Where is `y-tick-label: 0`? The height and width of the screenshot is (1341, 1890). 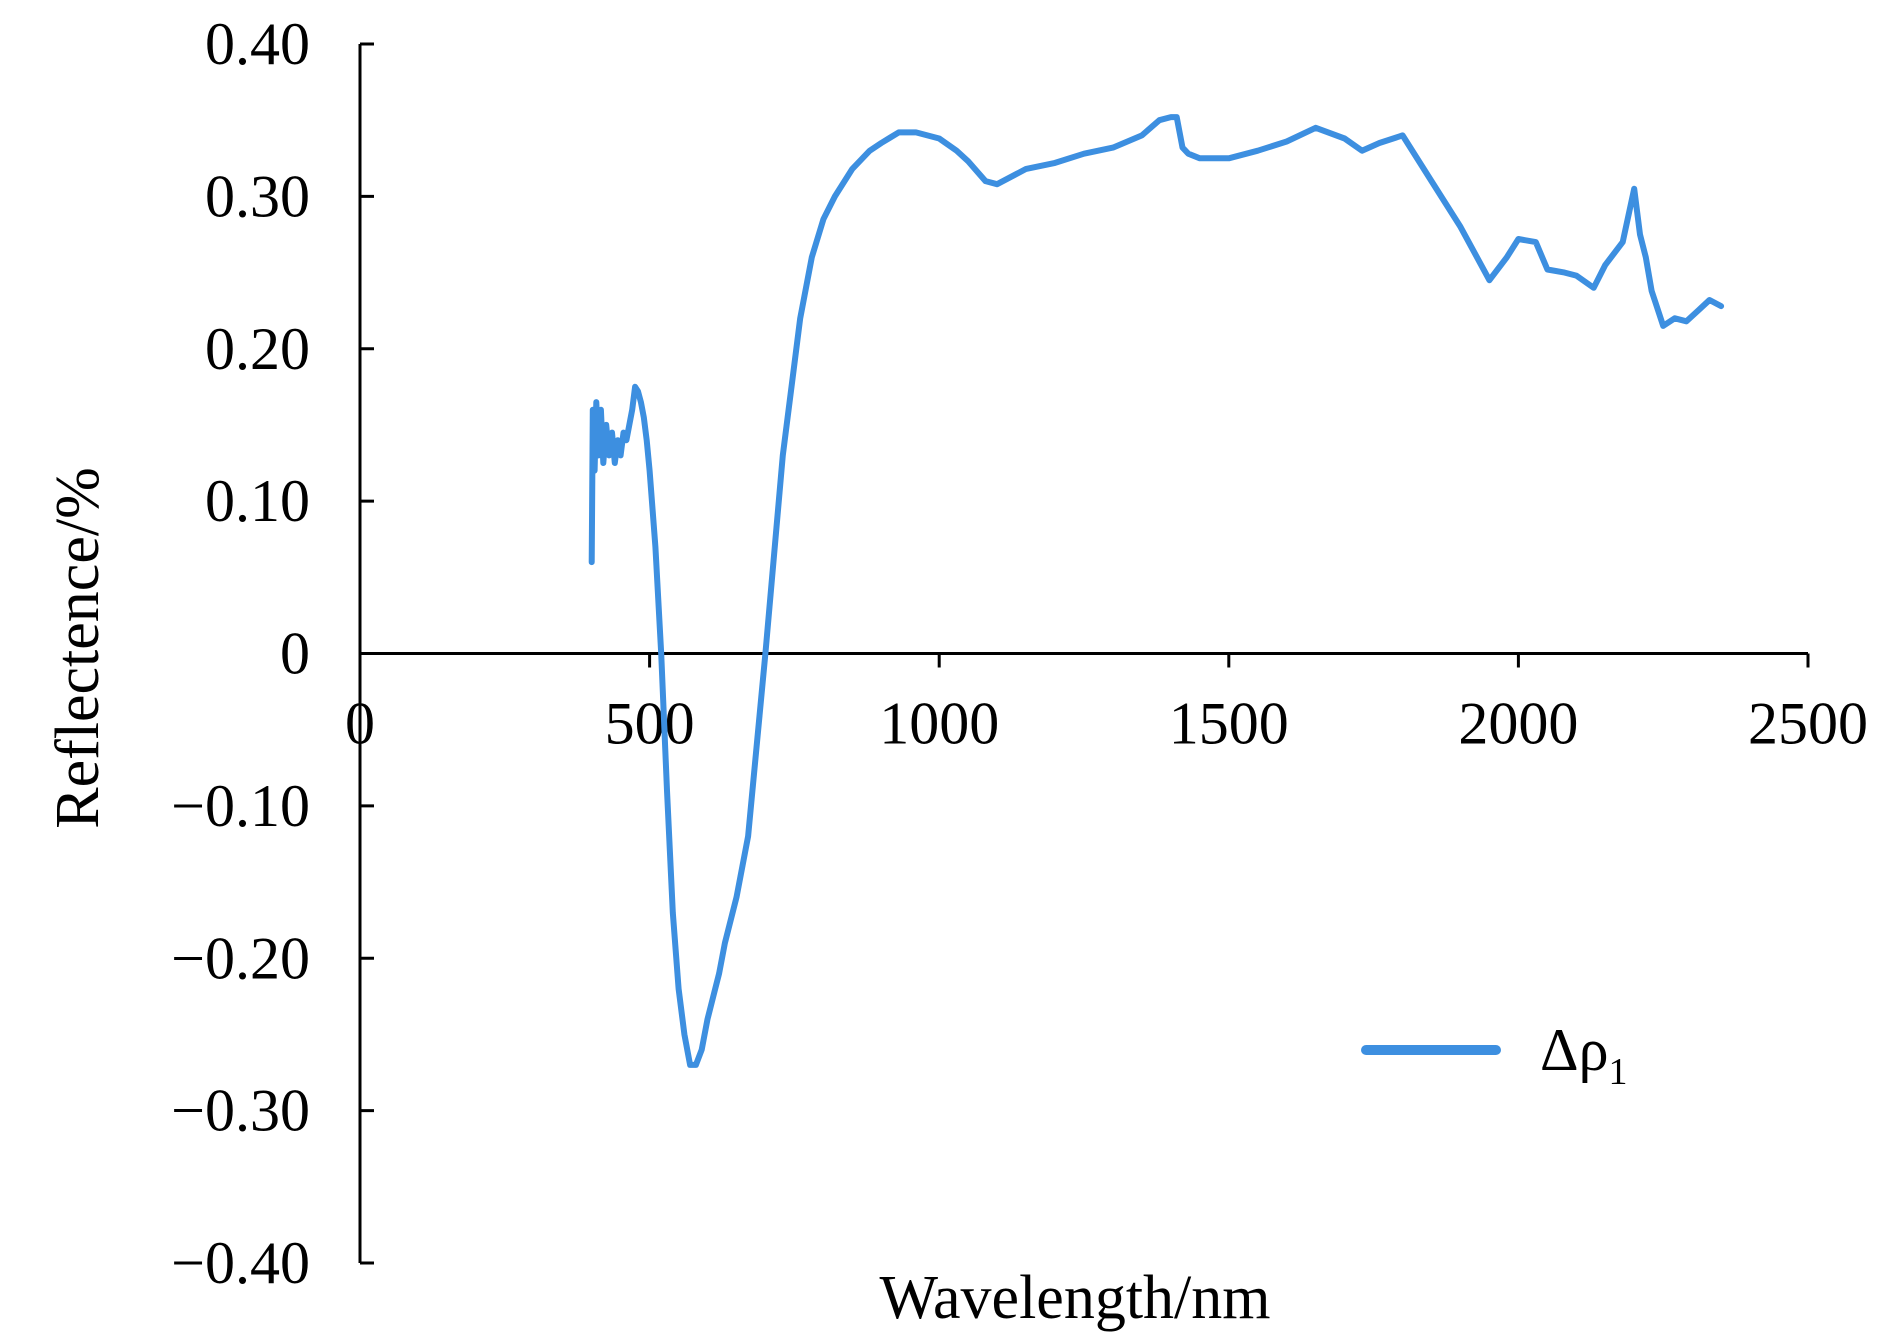
y-tick-label: 0 is located at coordinates (295, 654).